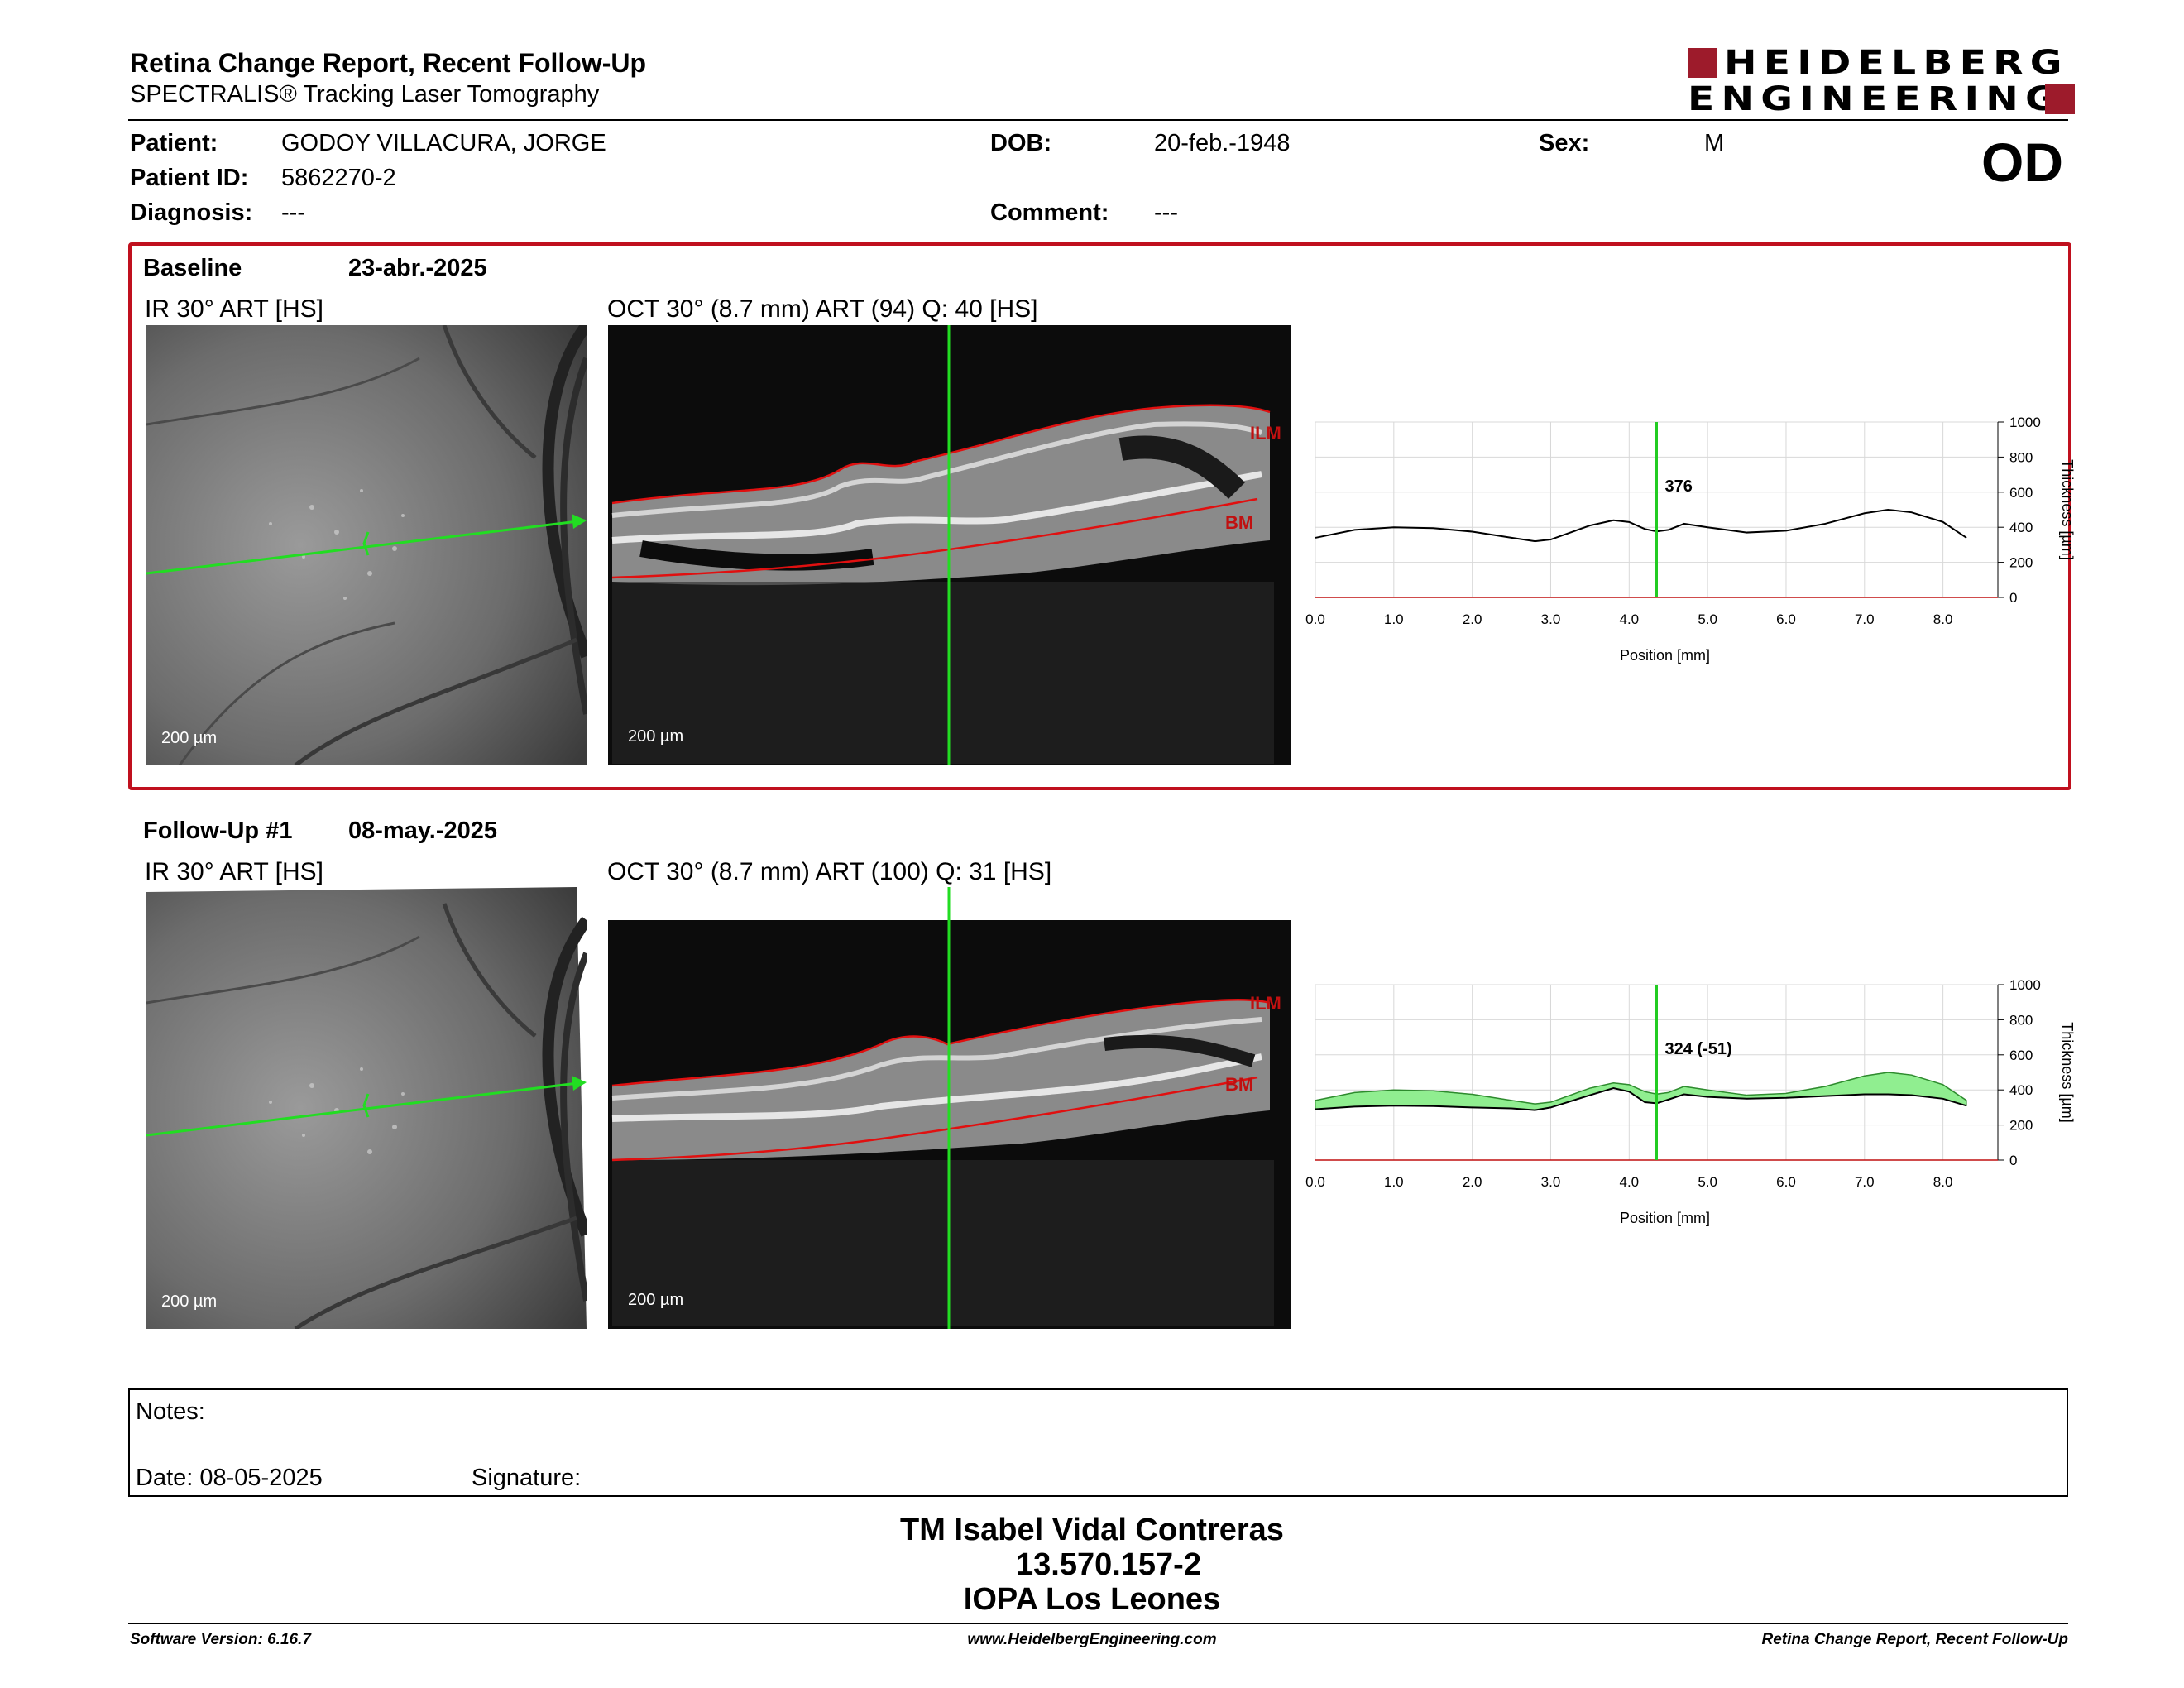 The image size is (2184, 1688). What do you see at coordinates (656, 1300) in the screenshot?
I see `followup-oct-scale: 200 µm` at bounding box center [656, 1300].